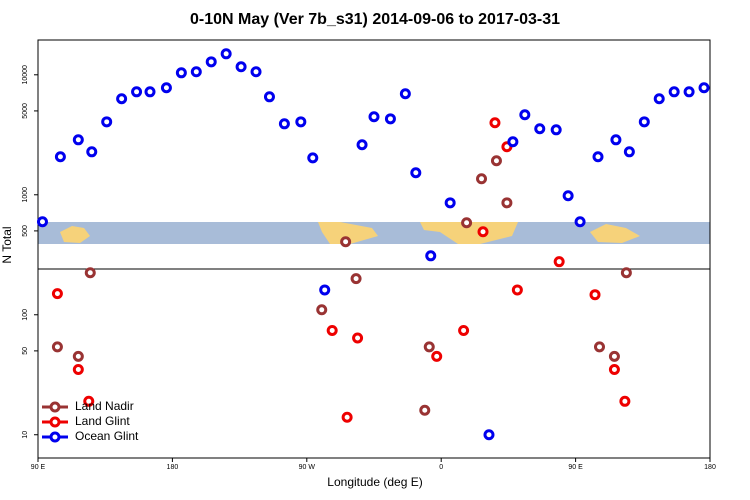 The image size is (750, 500). What do you see at coordinates (441, 467) in the screenshot?
I see `x-tick-label: 0` at bounding box center [441, 467].